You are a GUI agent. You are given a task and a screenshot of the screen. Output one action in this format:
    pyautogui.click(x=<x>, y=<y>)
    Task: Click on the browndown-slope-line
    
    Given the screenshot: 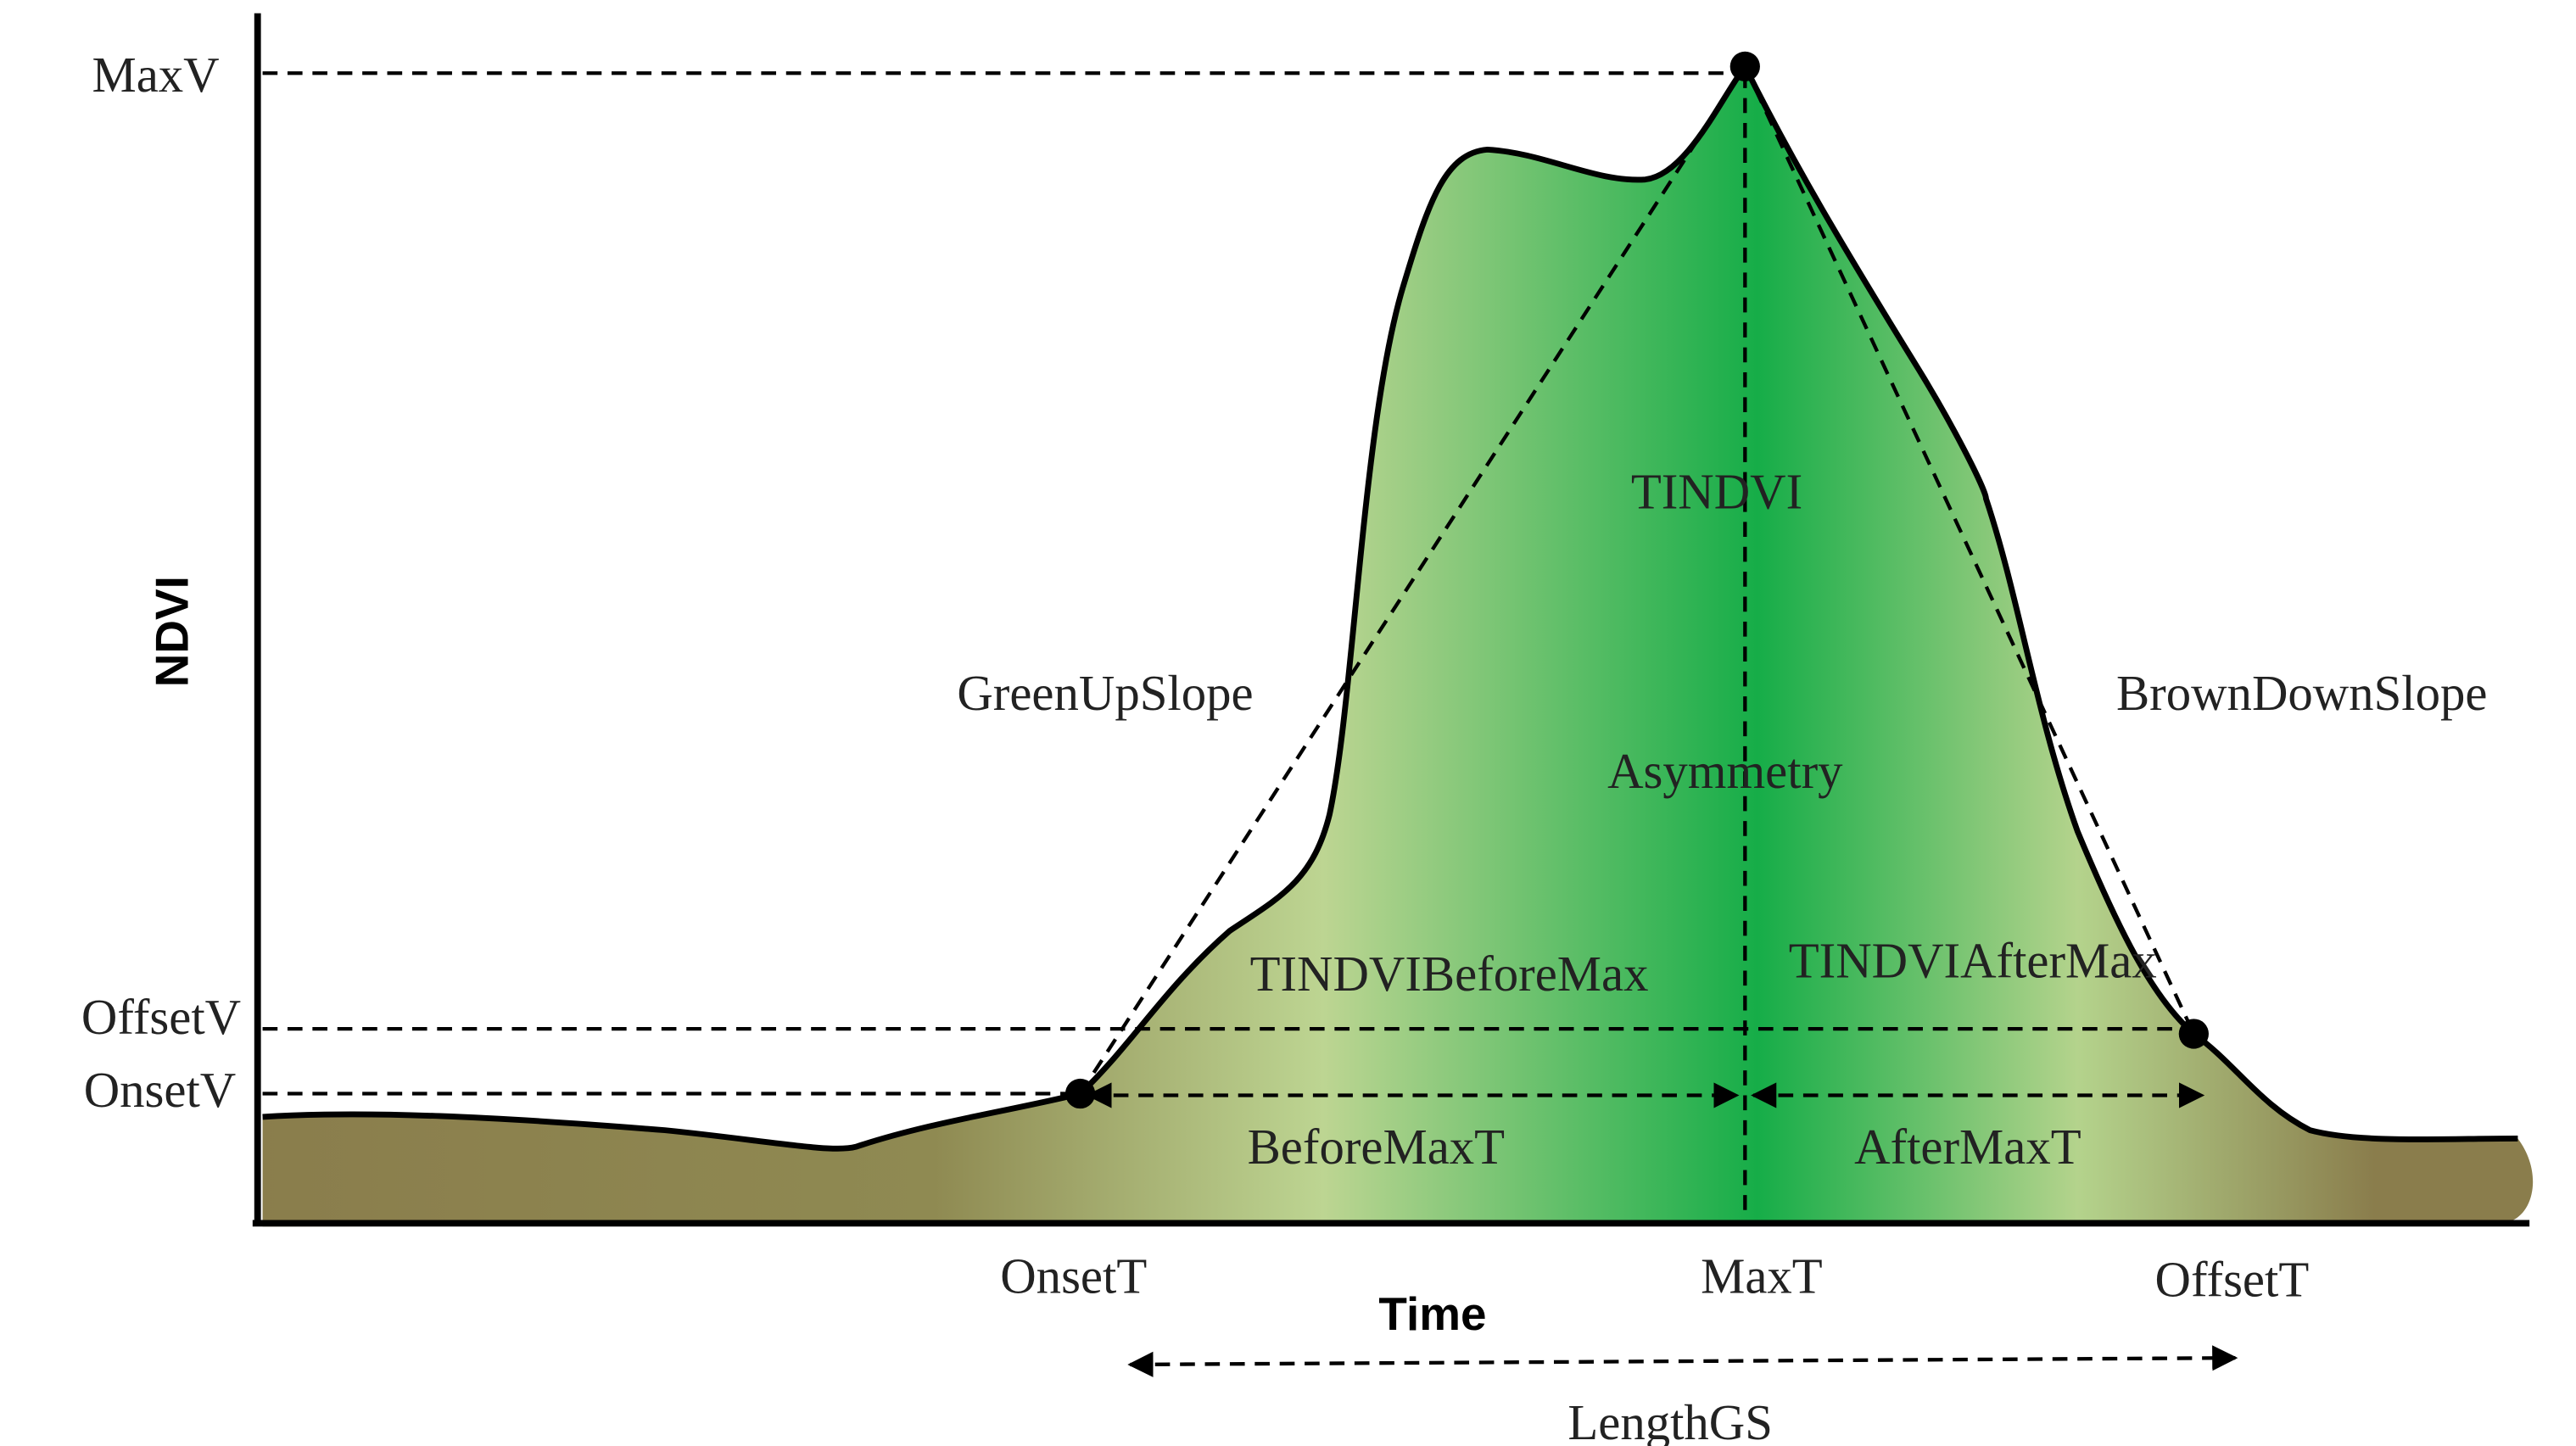 What is the action you would take?
    pyautogui.click(x=1969, y=550)
    